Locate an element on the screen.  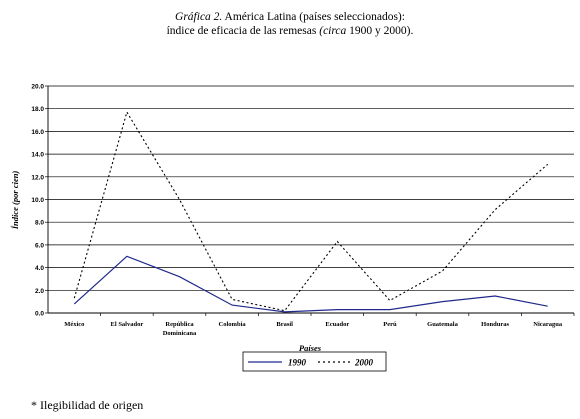
x-tick-label: Colombia is located at coordinates (233, 324).